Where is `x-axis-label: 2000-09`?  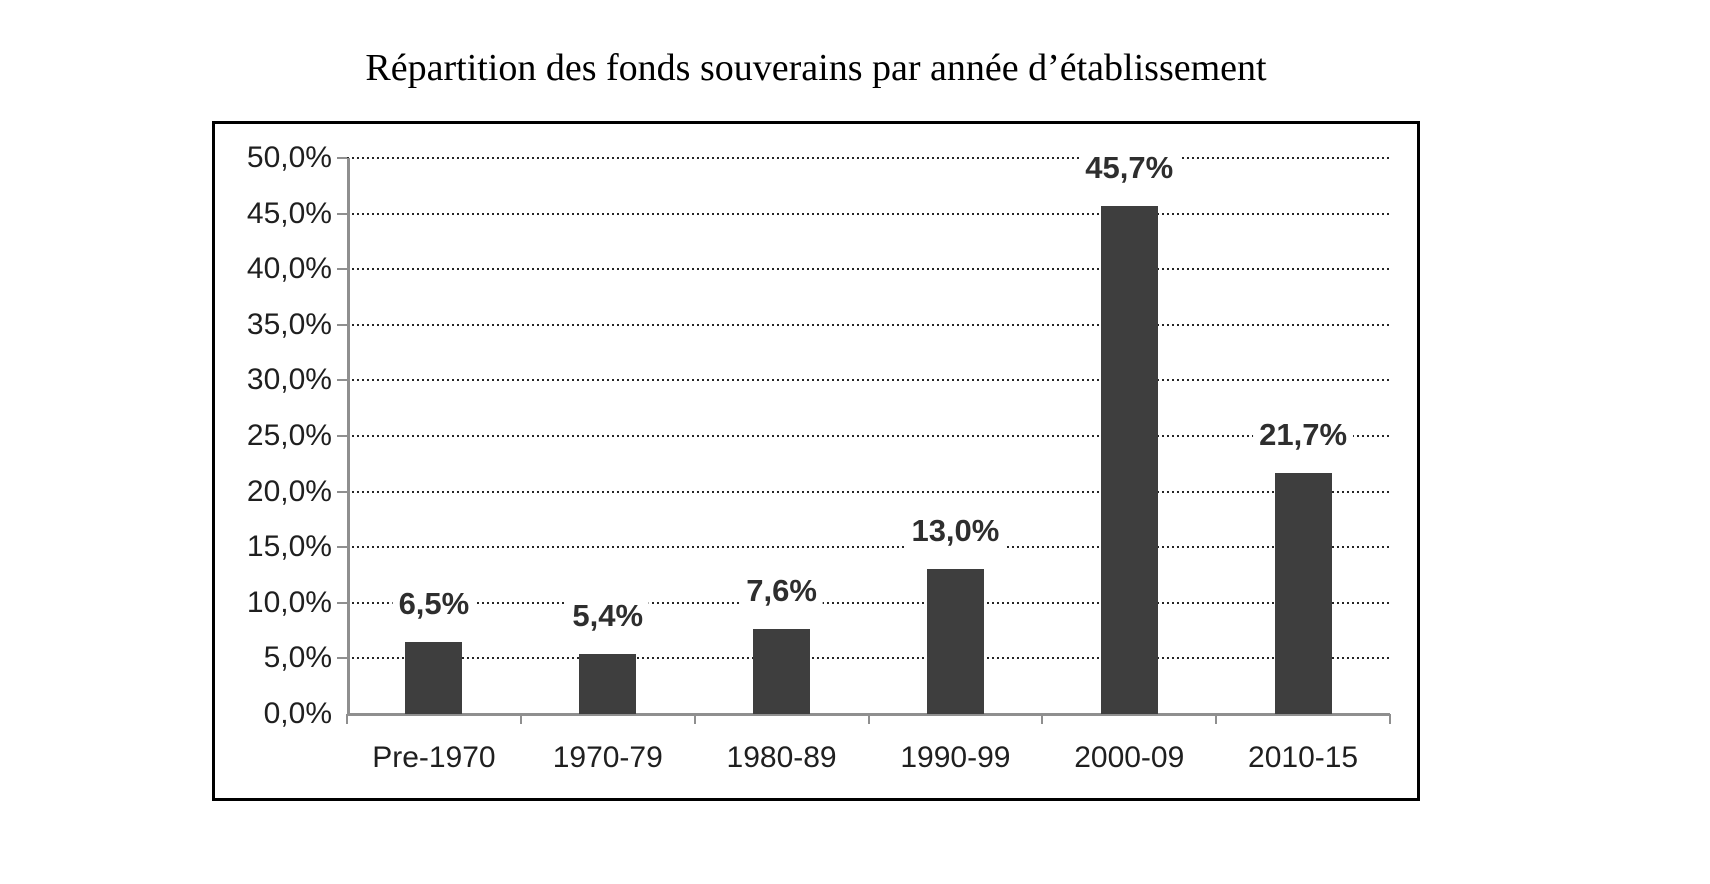
x-axis-label: 2000-09 is located at coordinates (1129, 757).